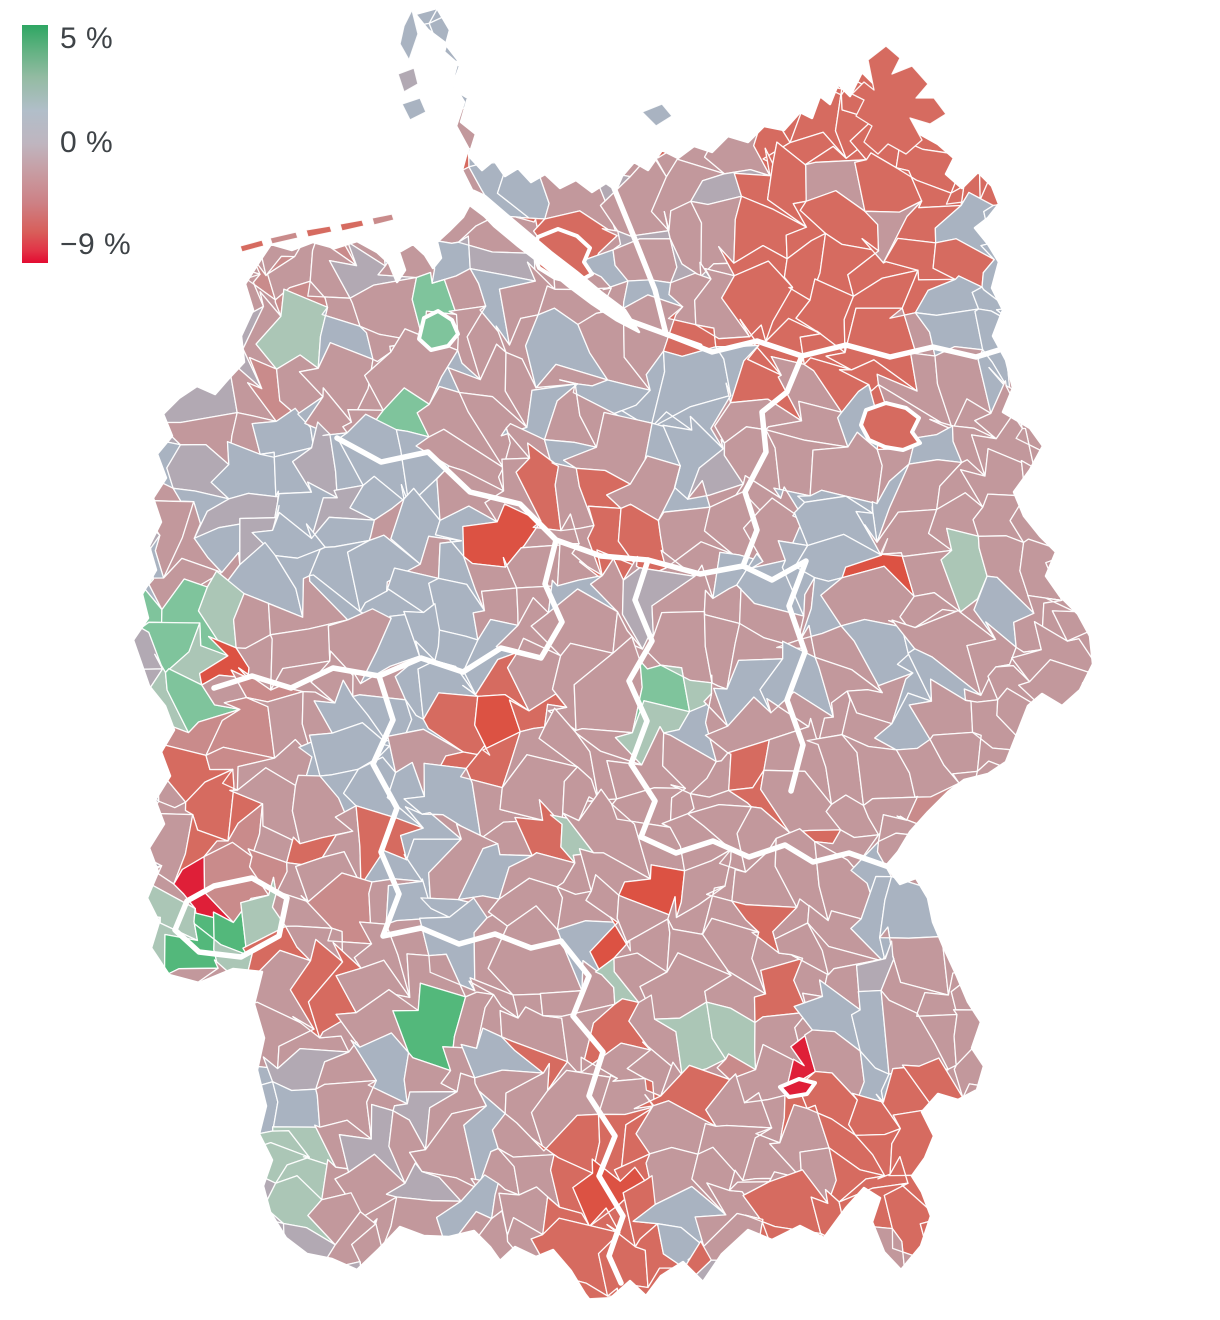  Describe the element at coordinates (797, 1088) in the screenshot. I see `district-muenchen` at that location.